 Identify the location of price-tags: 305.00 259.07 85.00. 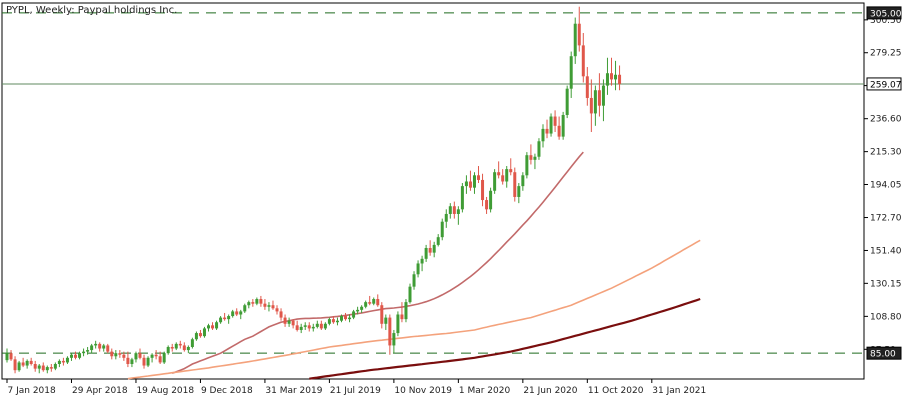
(884, 183).